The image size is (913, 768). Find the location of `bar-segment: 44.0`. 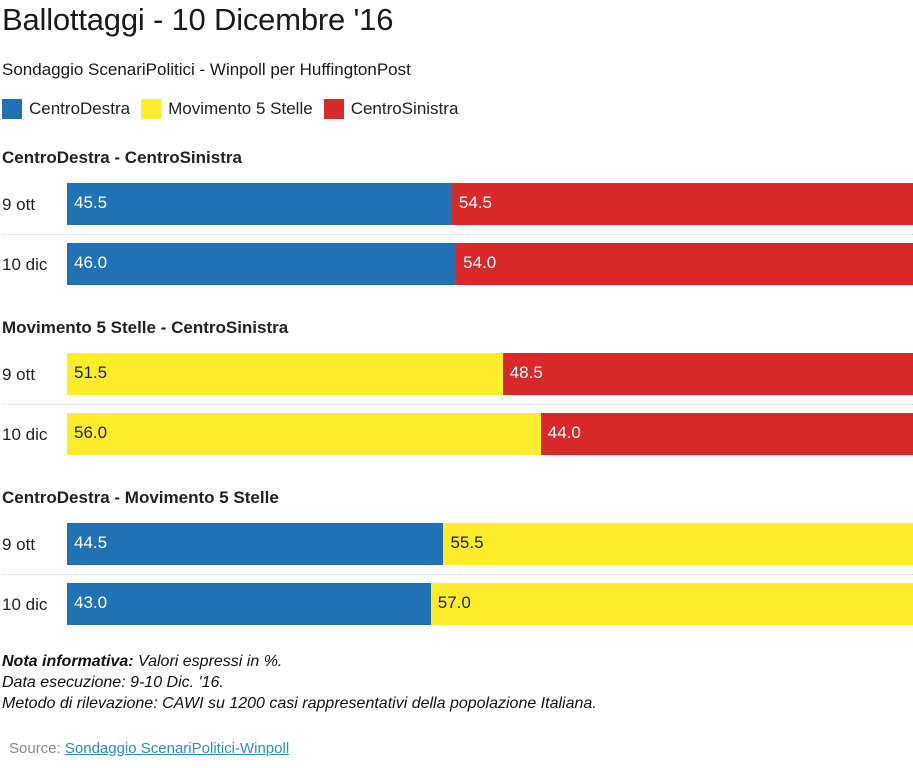

bar-segment: 44.0 is located at coordinates (726, 434).